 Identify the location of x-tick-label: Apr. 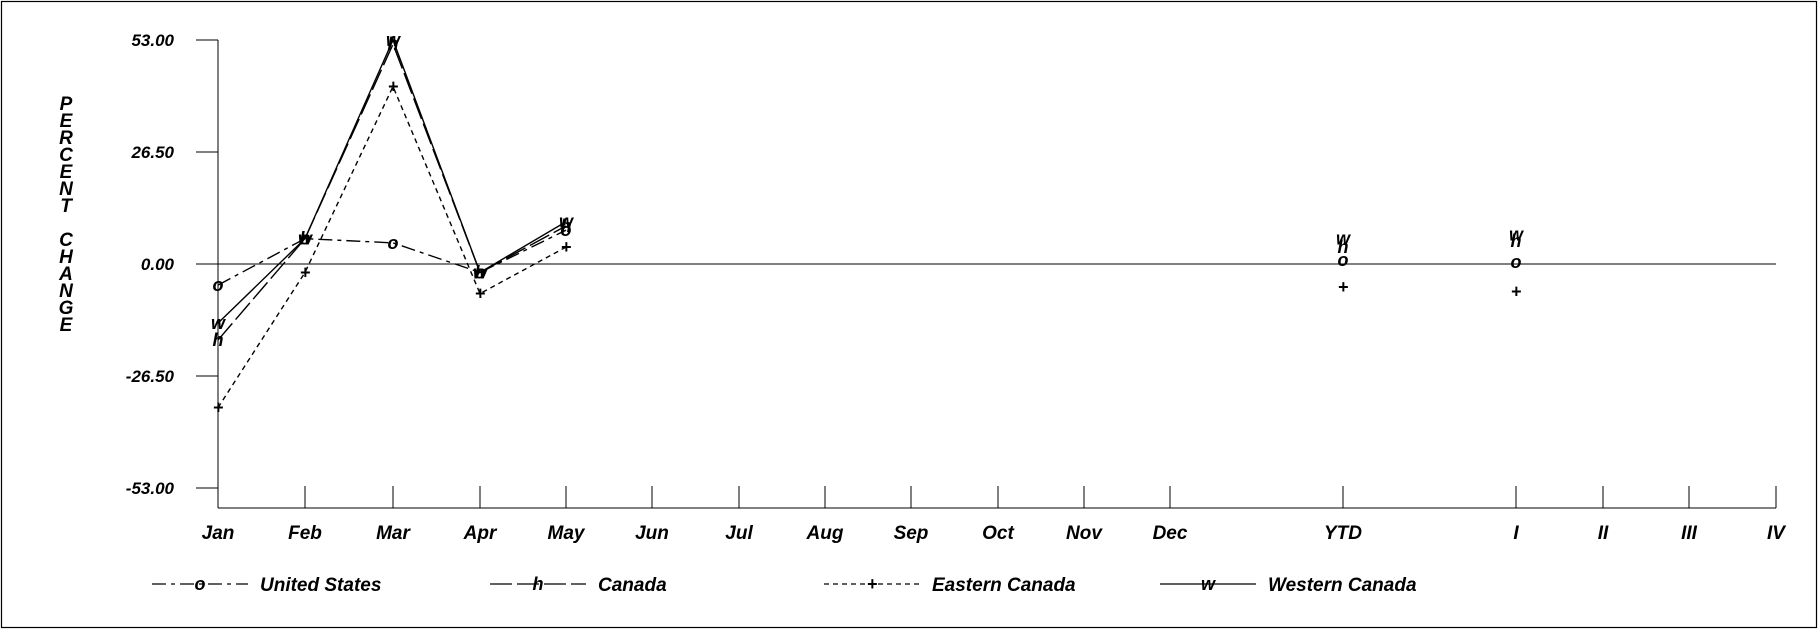
(480, 533).